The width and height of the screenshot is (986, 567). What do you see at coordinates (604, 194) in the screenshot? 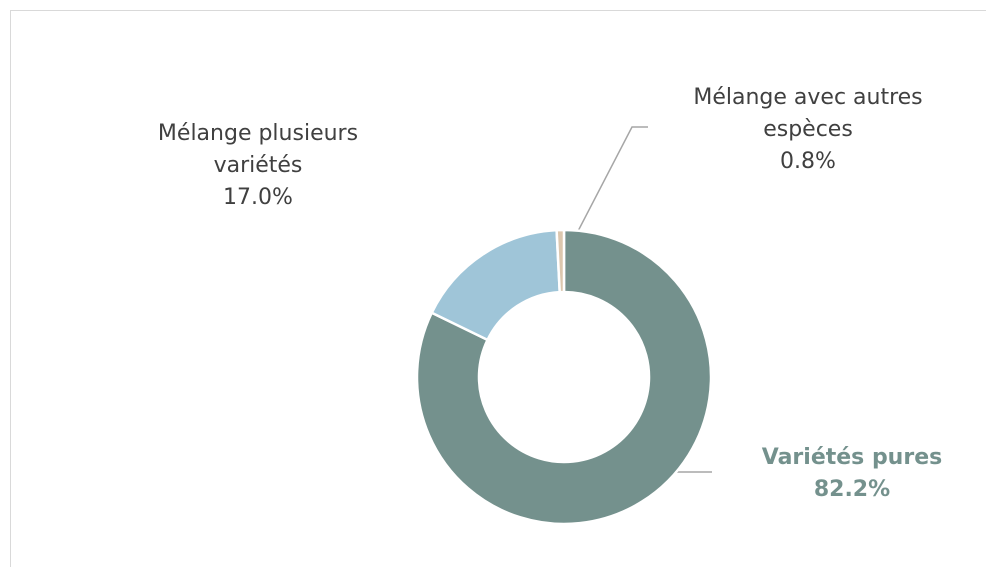
I see `leader-line` at bounding box center [604, 194].